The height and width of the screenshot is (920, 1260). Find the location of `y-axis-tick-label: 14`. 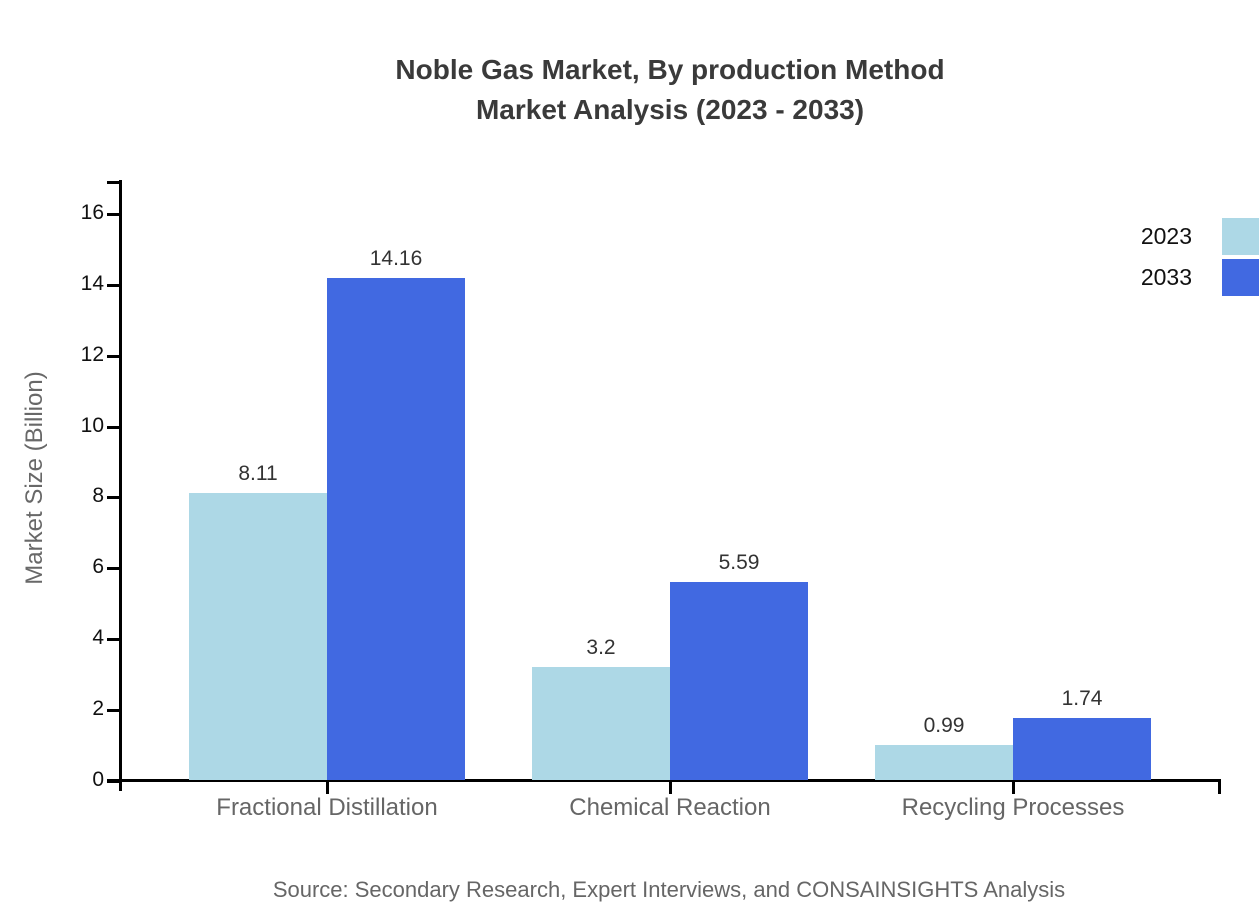

y-axis-tick-label: 14 is located at coordinates (92, 283).